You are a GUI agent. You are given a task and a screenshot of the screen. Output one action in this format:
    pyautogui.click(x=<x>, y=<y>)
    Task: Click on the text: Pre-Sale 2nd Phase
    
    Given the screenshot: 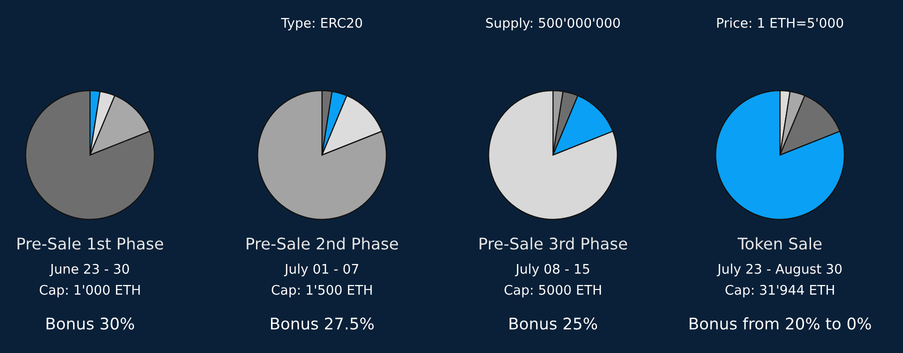 What is the action you would take?
    pyautogui.click(x=322, y=243)
    